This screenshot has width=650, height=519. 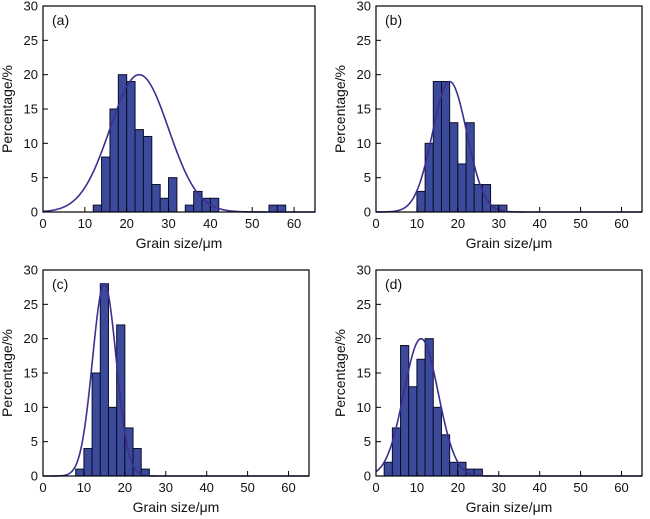 I want to click on panel-label: (c), so click(x=60, y=284).